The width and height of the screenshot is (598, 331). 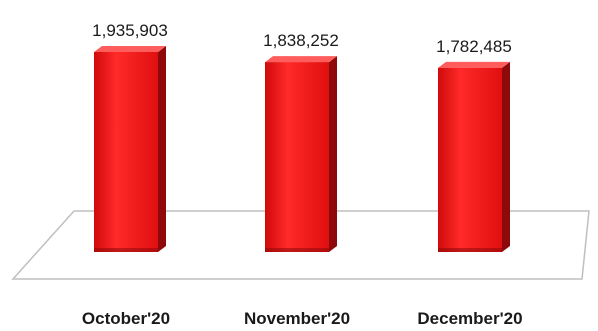 I want to click on category-label-1: October'20, so click(x=126, y=318).